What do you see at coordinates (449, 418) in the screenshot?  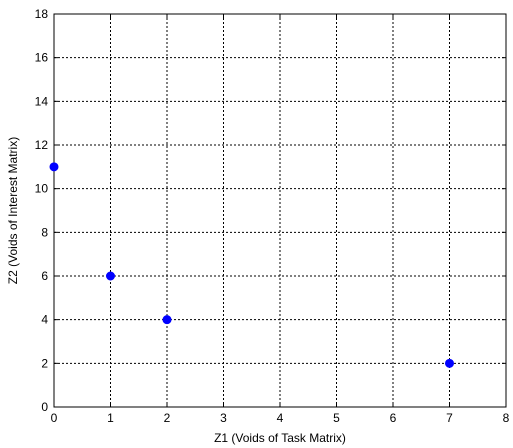 I see `x-tick-label: 7` at bounding box center [449, 418].